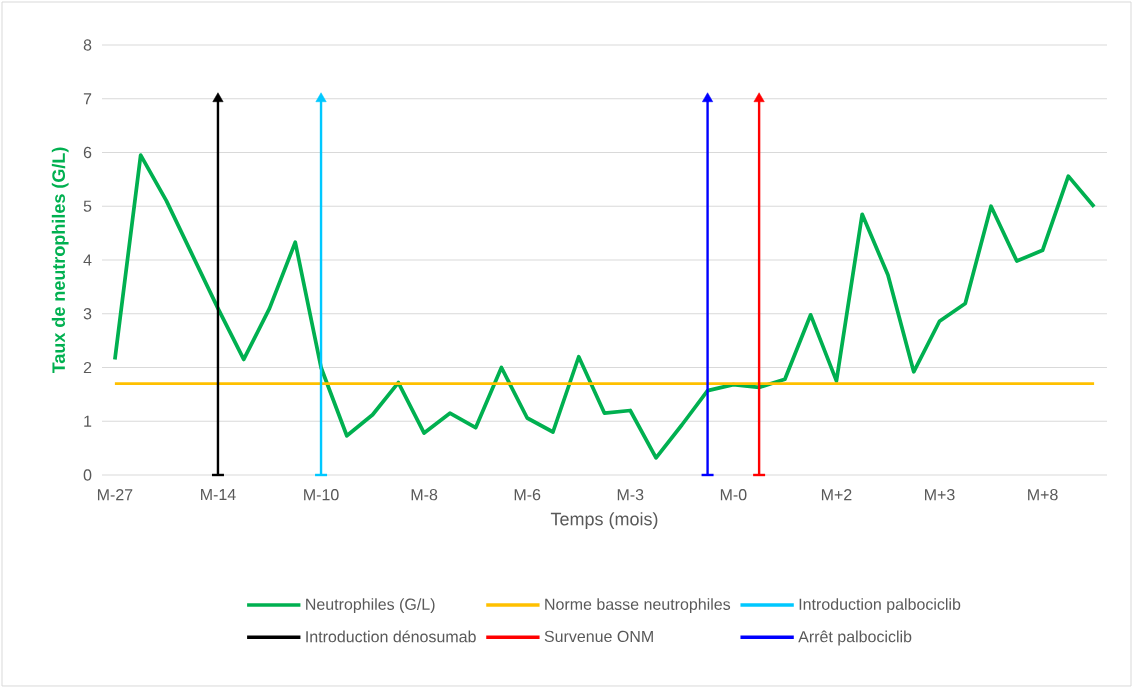 Image resolution: width=1133 pixels, height=688 pixels. What do you see at coordinates (87, 99) in the screenshot?
I see `y-tick-label: 7` at bounding box center [87, 99].